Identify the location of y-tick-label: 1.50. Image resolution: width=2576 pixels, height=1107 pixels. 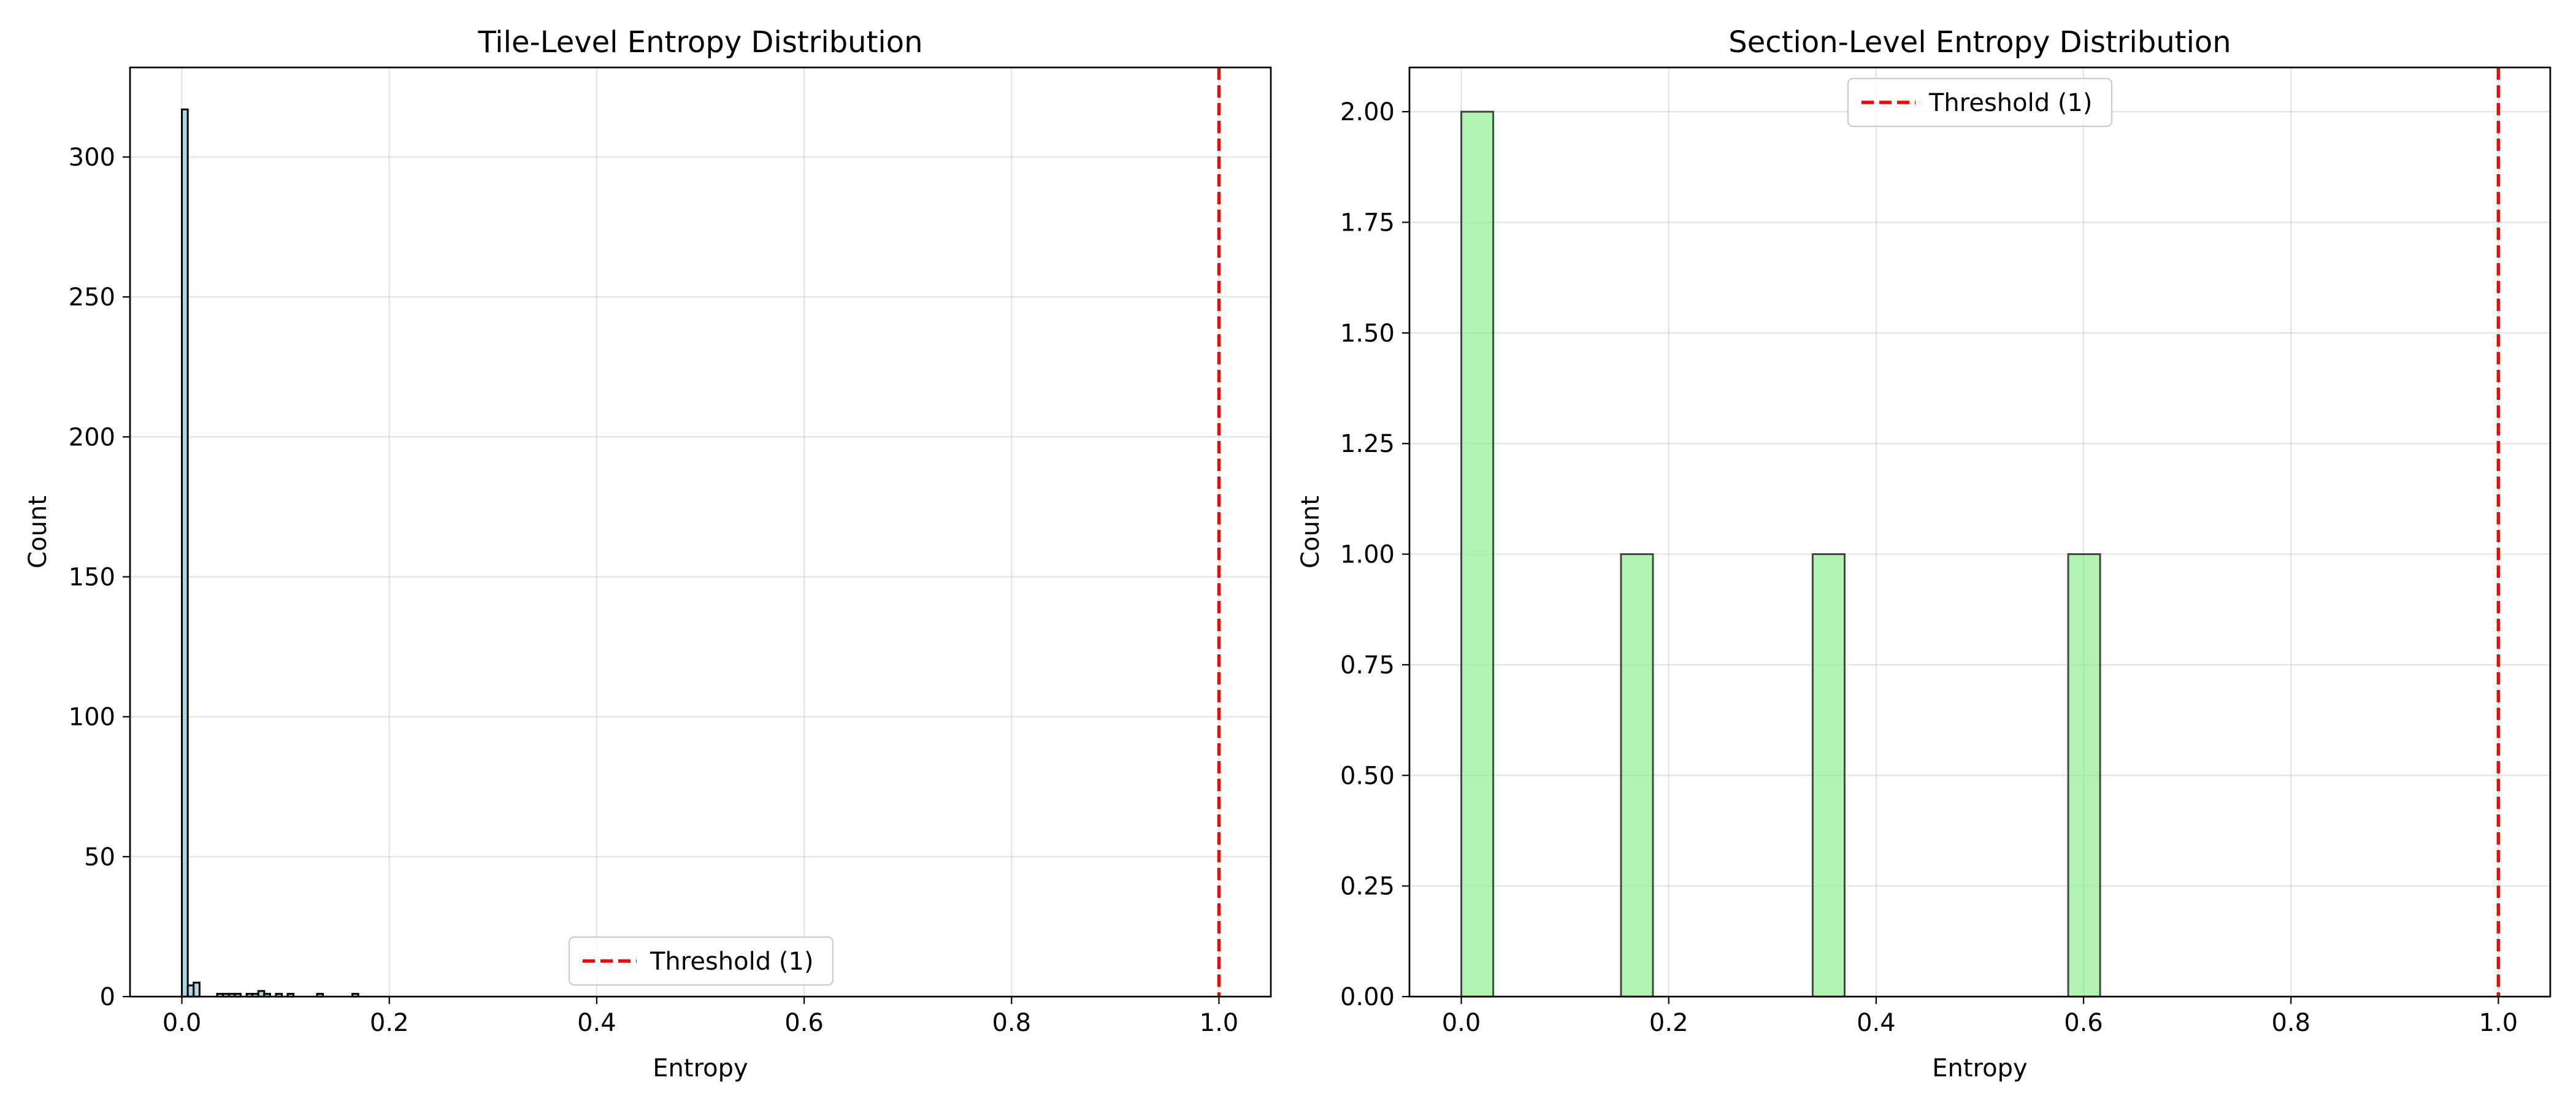
(1367, 334).